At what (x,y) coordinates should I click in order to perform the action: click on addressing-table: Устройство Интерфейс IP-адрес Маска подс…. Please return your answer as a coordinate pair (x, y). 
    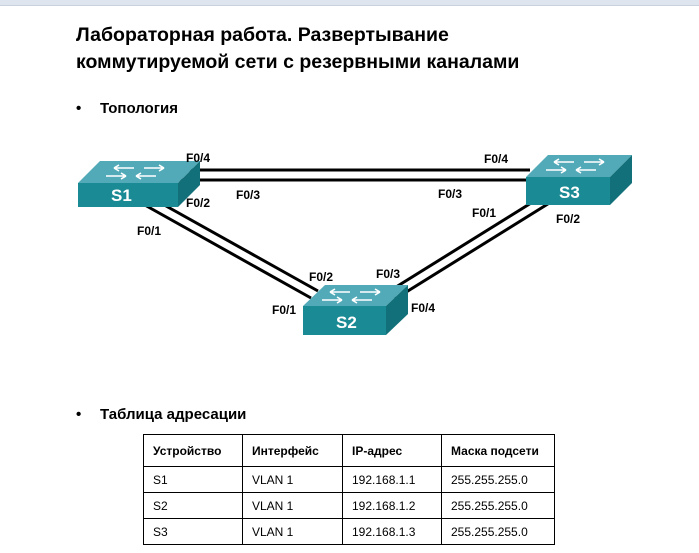
    Looking at the image, I should click on (349, 489).